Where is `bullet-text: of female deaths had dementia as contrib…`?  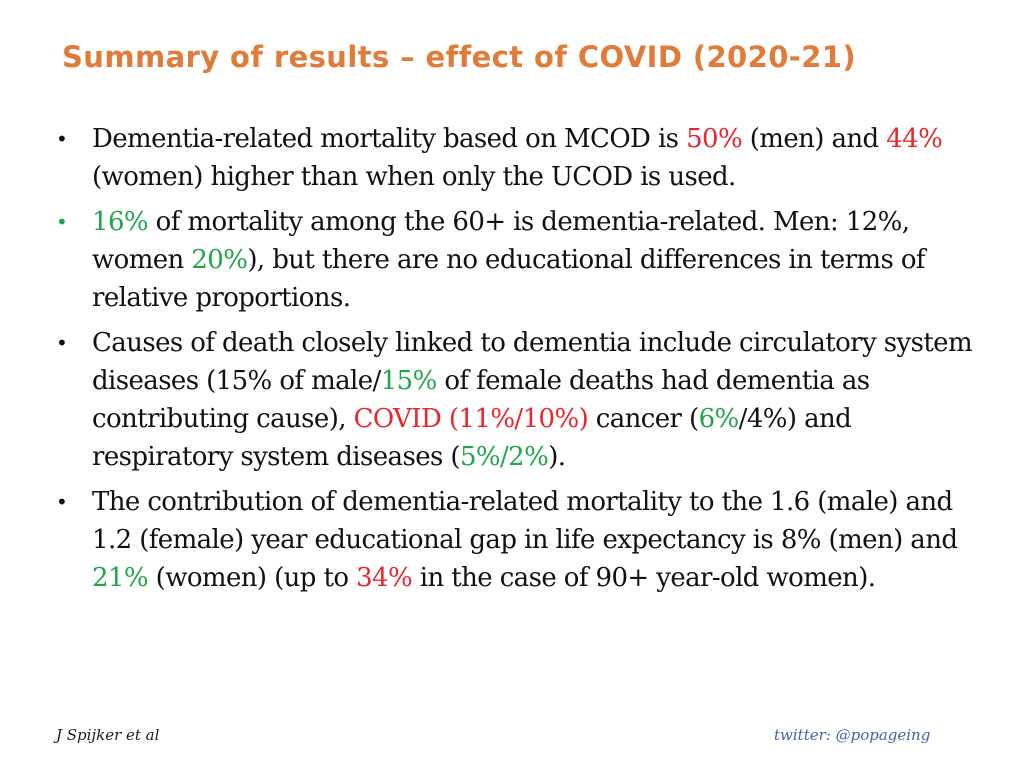 bullet-text: of female deaths had dementia as contrib… is located at coordinates (481, 400).